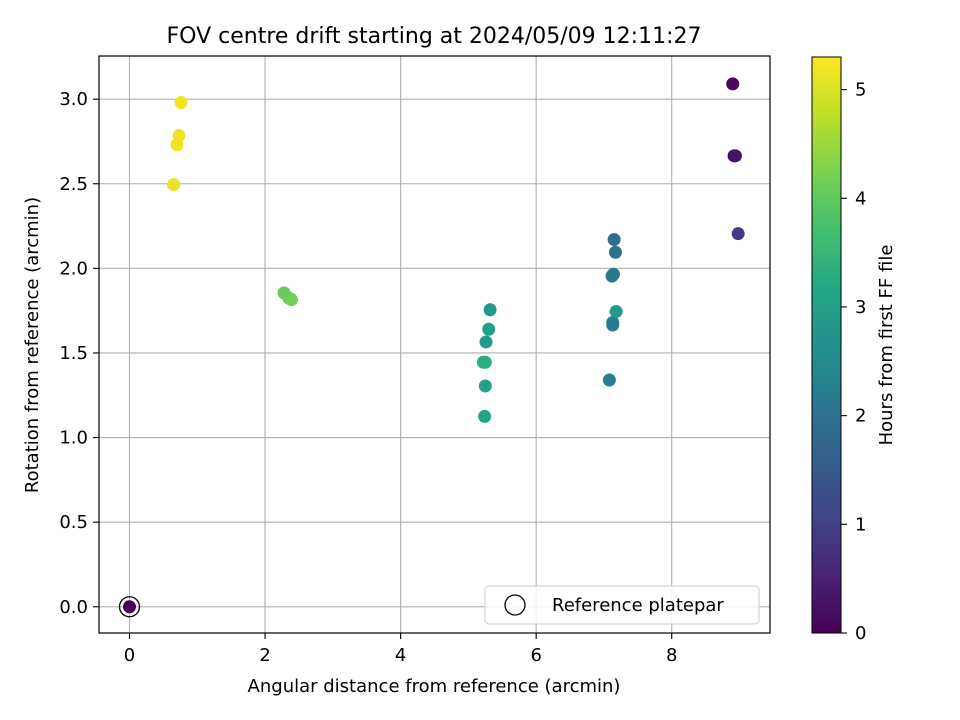 The width and height of the screenshot is (960, 720). I want to click on y-tick-label: 2.5, so click(73, 184).